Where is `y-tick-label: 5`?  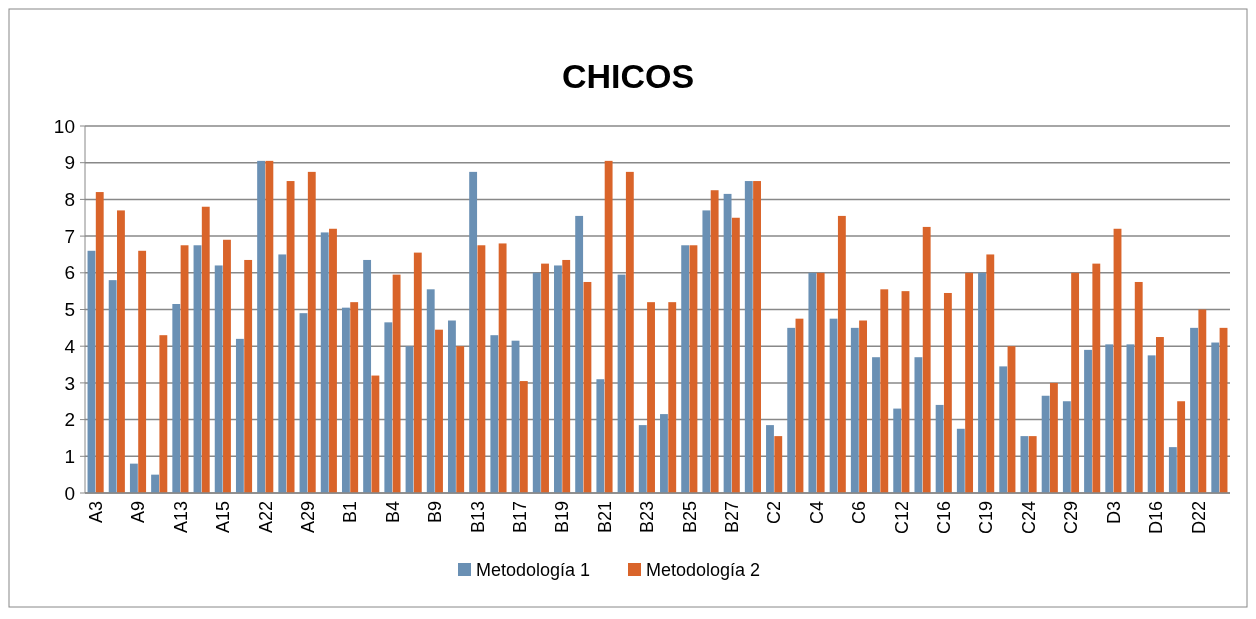
y-tick-label: 5 is located at coordinates (69, 310).